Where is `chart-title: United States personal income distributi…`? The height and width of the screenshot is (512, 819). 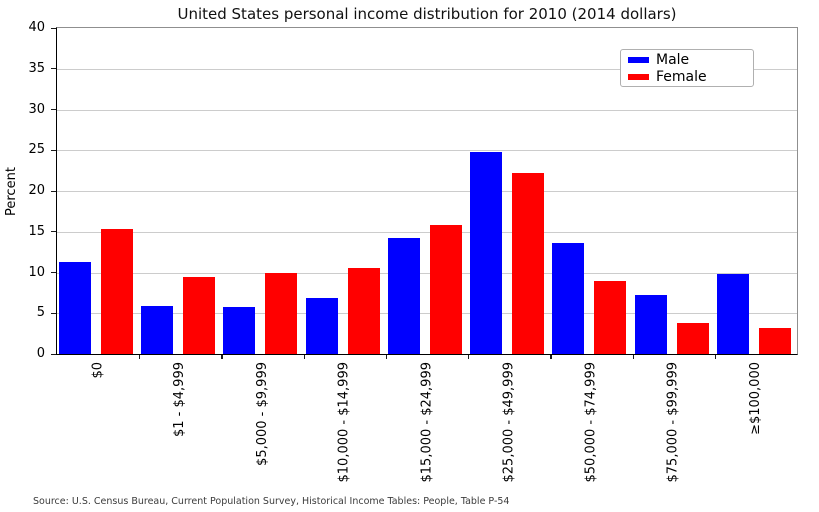
chart-title: United States personal income distributi… is located at coordinates (427, 14).